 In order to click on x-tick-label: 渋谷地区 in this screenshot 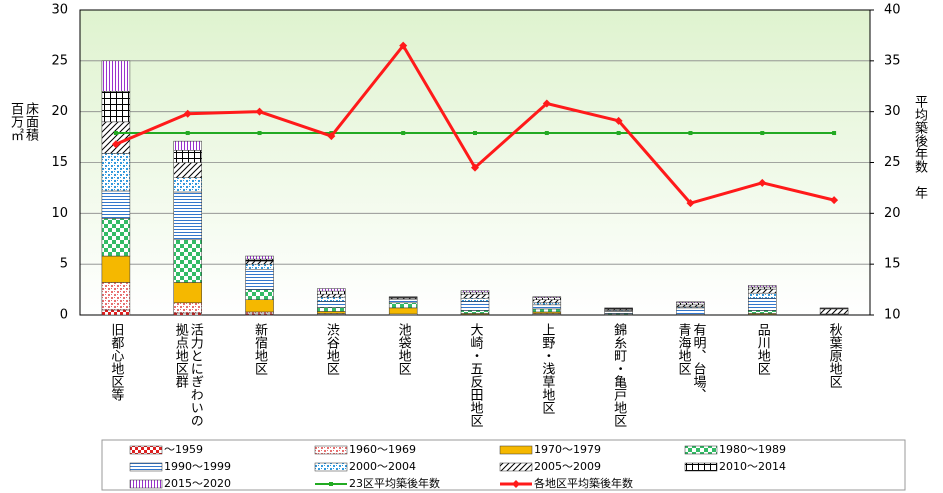, I will do `click(331, 349)`.